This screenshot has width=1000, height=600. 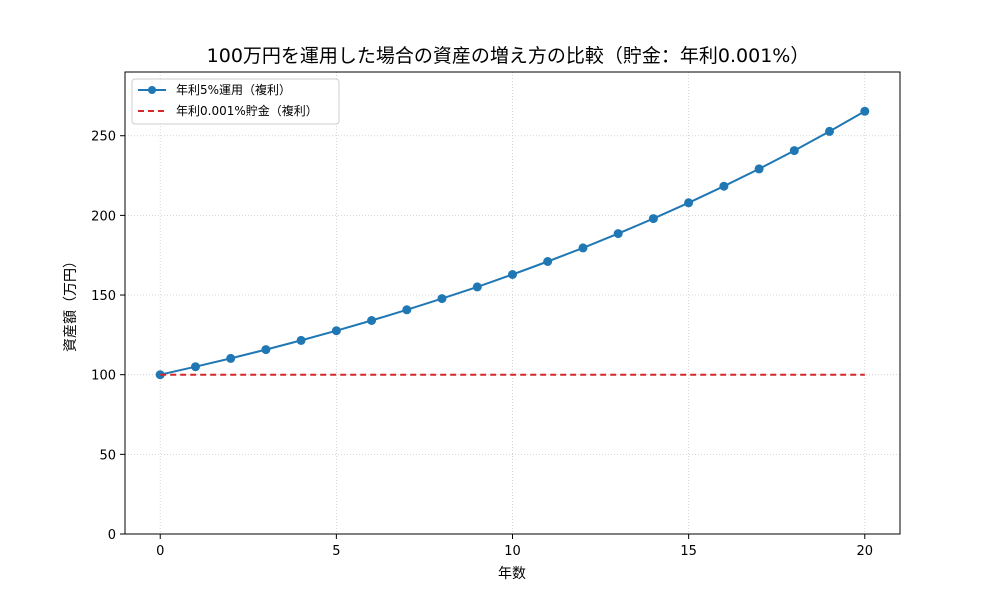 I want to click on x-tick-label: 20, so click(x=864, y=551).